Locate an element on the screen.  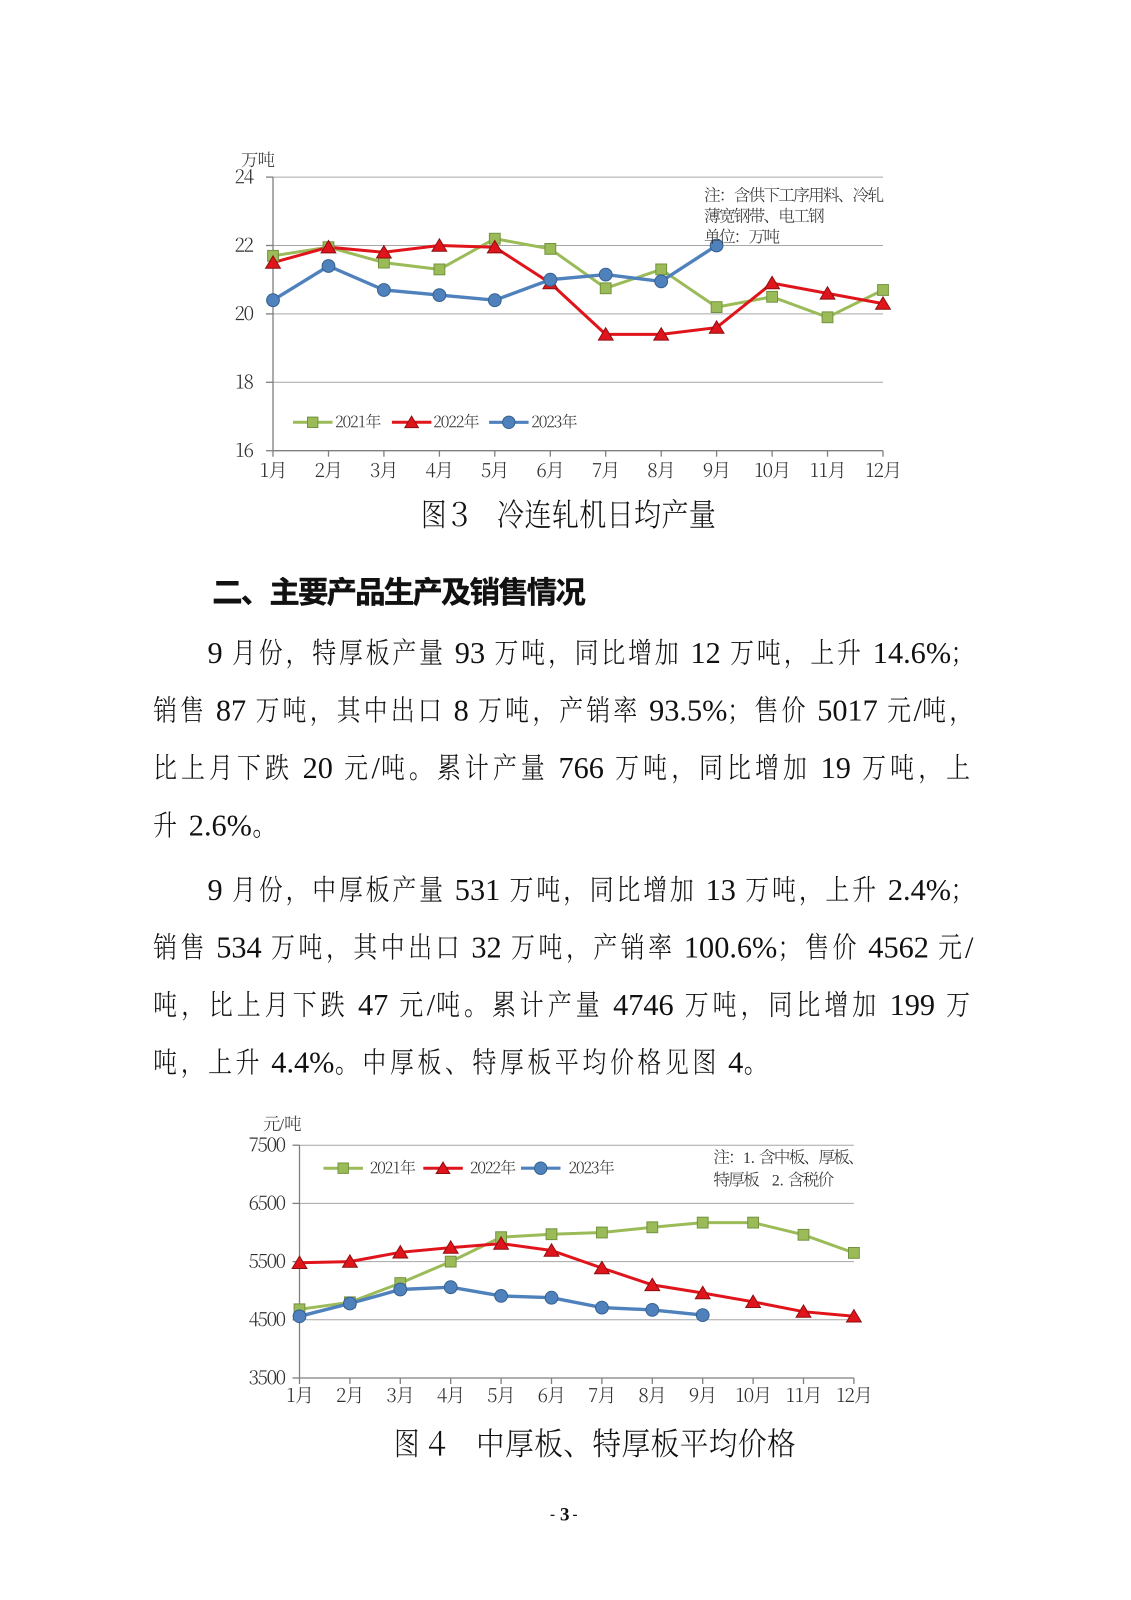
svg-text: 19 is located at coordinates (836, 768).